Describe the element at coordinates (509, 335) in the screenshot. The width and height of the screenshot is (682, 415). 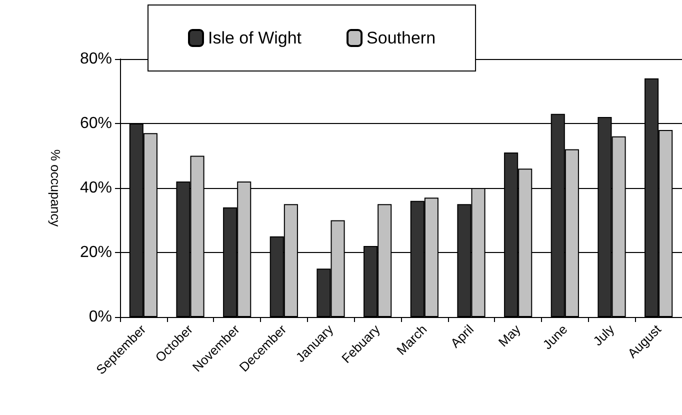
I see `x-tick-label: May` at that location.